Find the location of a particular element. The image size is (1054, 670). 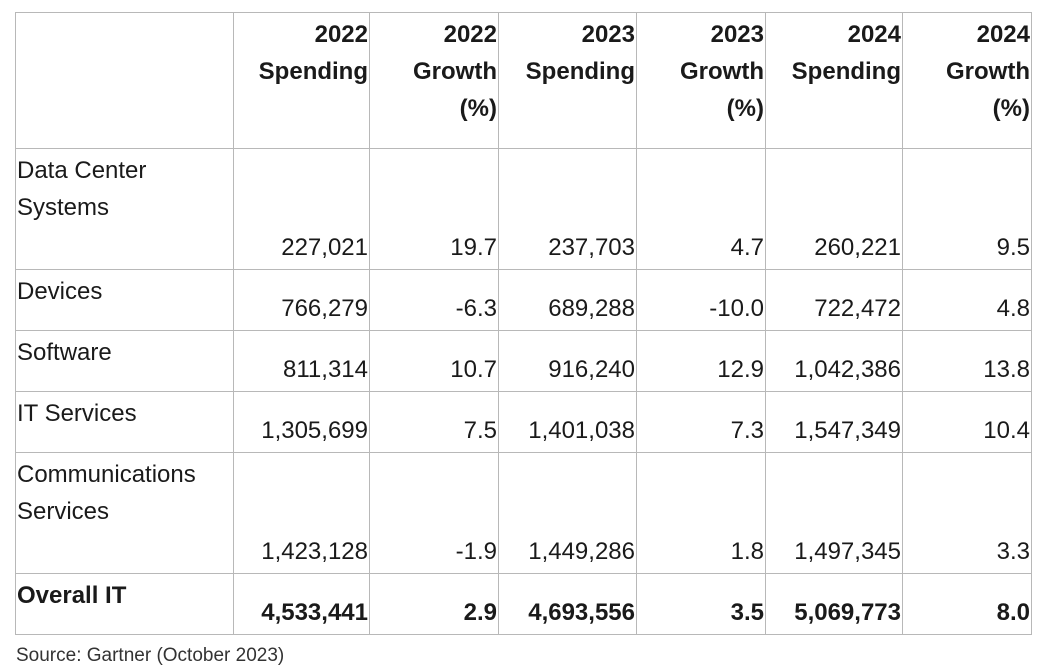

header-2024-growth: 2024 Growth (%) is located at coordinates (967, 80).